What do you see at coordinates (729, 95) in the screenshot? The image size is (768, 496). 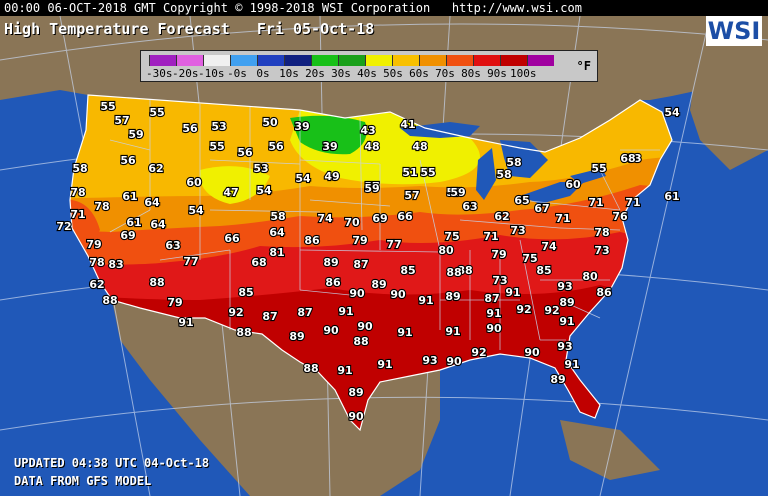 I see `atlantic-canada-landmass` at bounding box center [729, 95].